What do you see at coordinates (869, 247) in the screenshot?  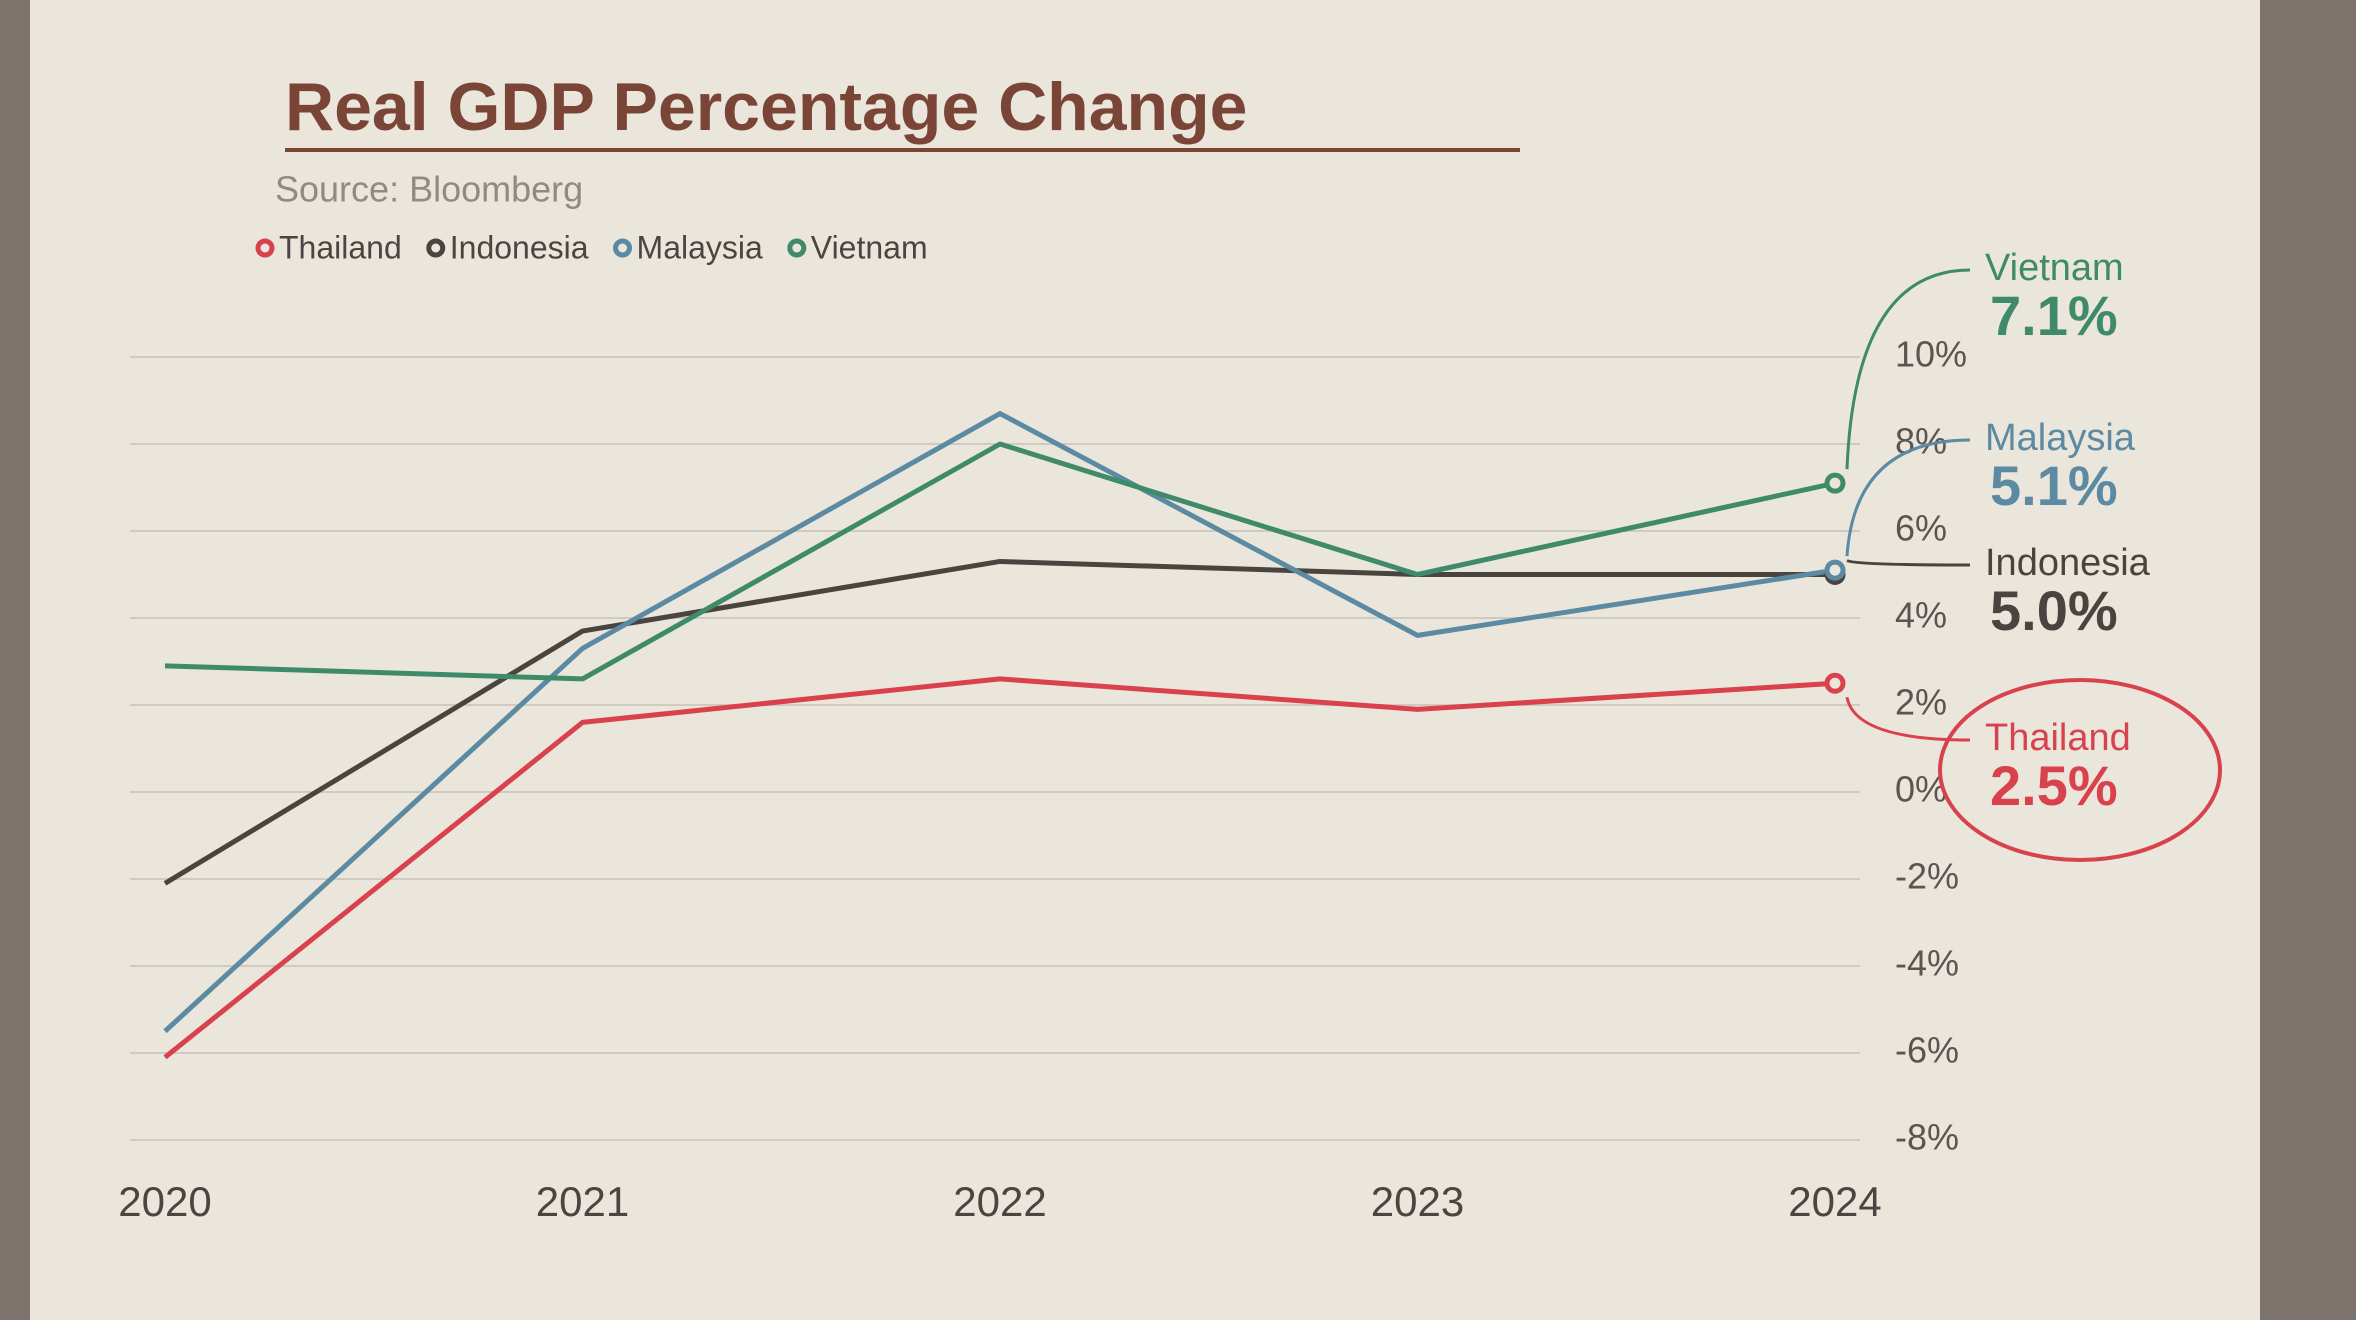 I see `legend-label: Vietnam` at bounding box center [869, 247].